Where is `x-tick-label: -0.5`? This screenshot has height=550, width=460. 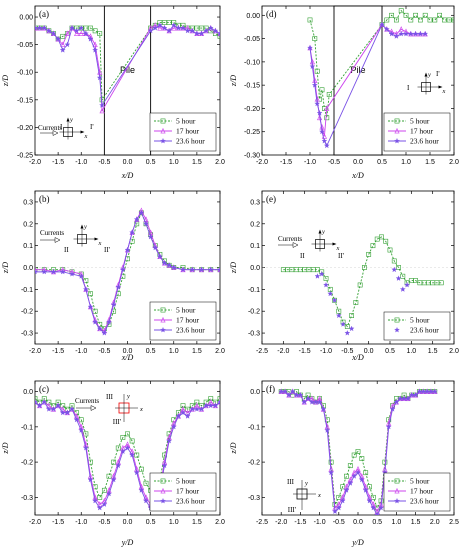
x-tick-label: -0.5 is located at coordinates (347, 351).